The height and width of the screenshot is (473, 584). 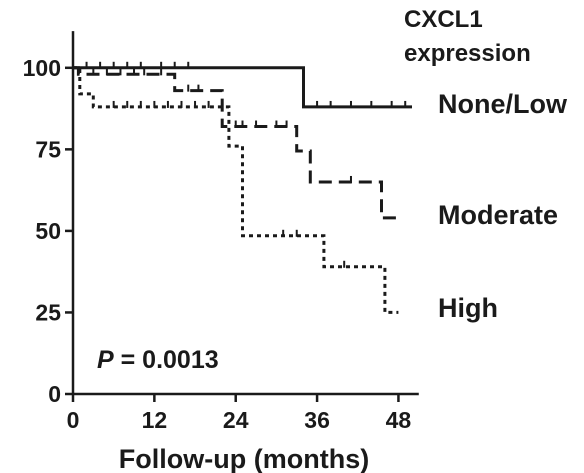 I want to click on x-tick-label-0: 0, so click(x=73, y=420).